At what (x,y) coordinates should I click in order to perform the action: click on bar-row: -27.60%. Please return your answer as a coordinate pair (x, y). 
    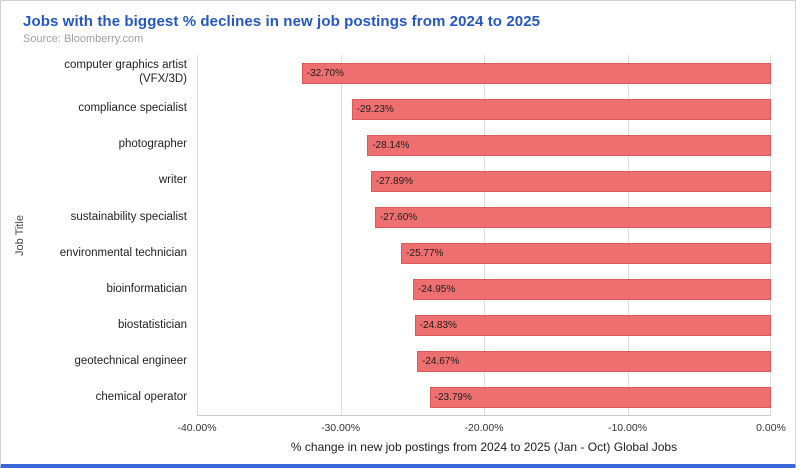
    Looking at the image, I should click on (484, 217).